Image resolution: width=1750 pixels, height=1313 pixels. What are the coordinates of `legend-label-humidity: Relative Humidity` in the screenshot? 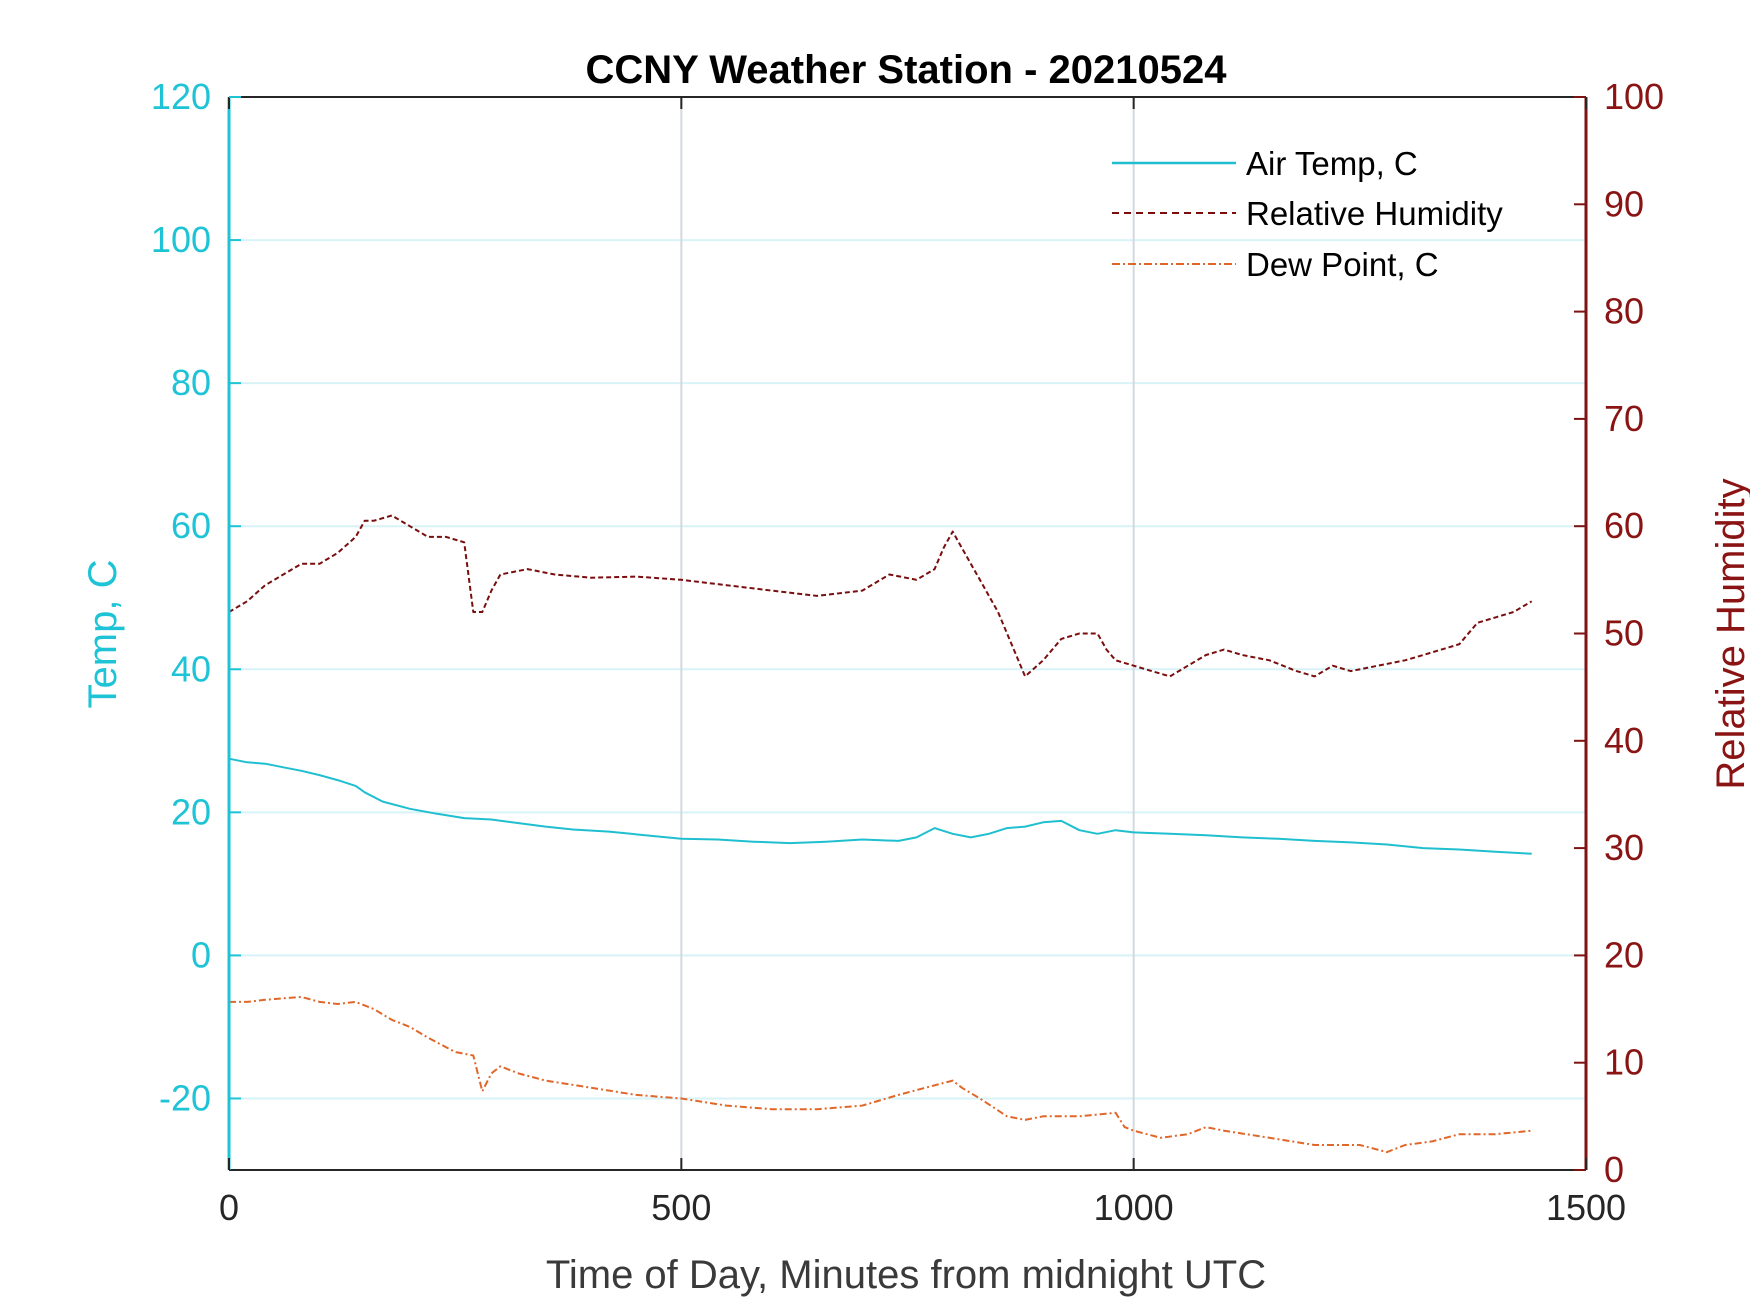 It's located at (1374, 213).